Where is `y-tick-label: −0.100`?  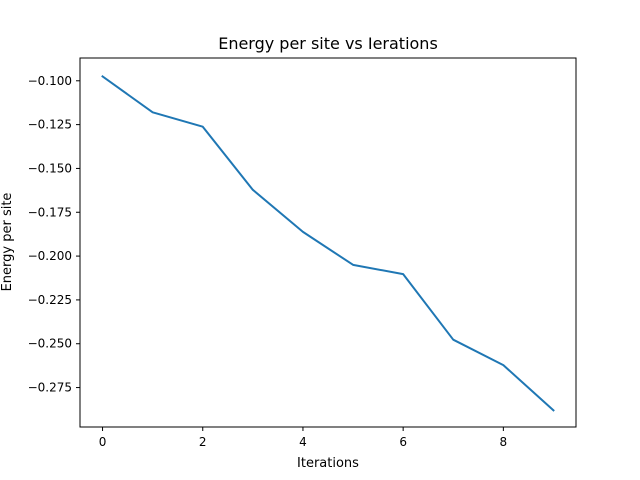 y-tick-label: −0.100 is located at coordinates (50, 81).